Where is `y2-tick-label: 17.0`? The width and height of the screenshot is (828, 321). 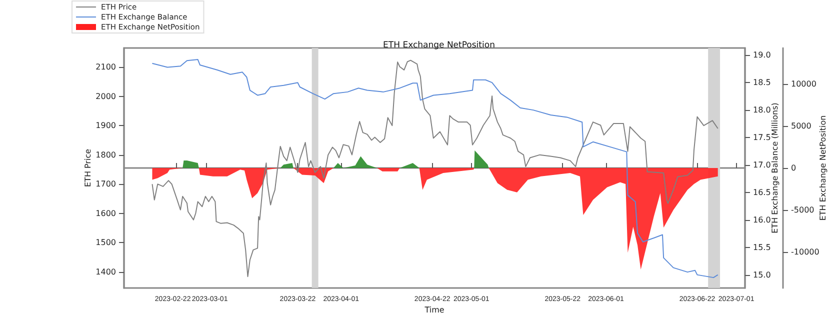
y2-tick-label: 17.0 is located at coordinates (762, 165).